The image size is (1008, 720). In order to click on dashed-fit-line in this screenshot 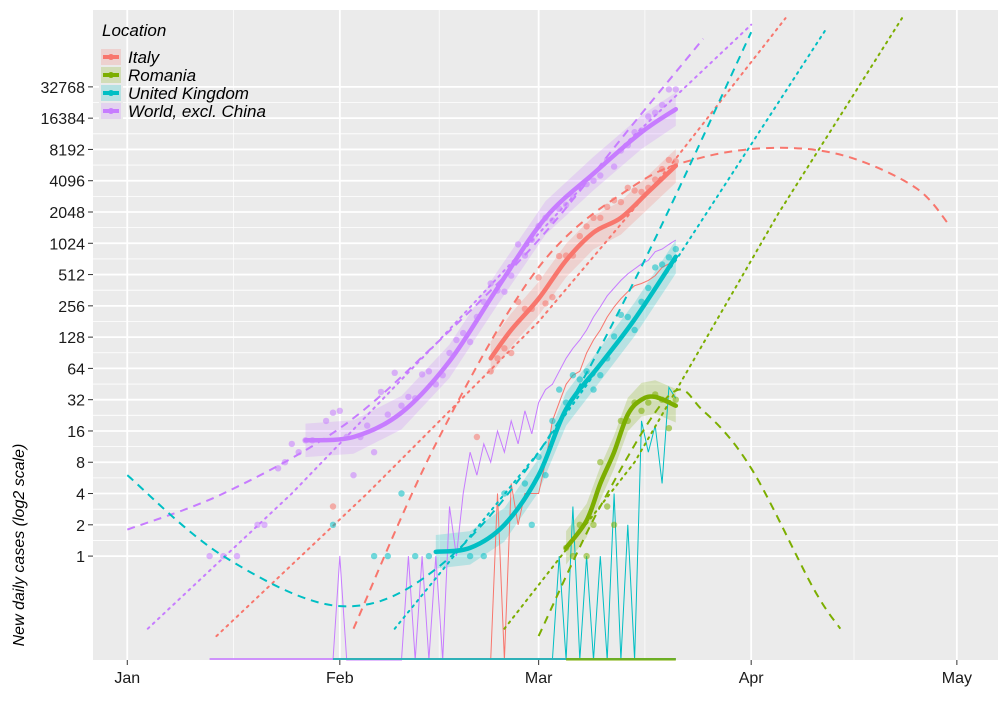, I will do `click(689, 512)`.